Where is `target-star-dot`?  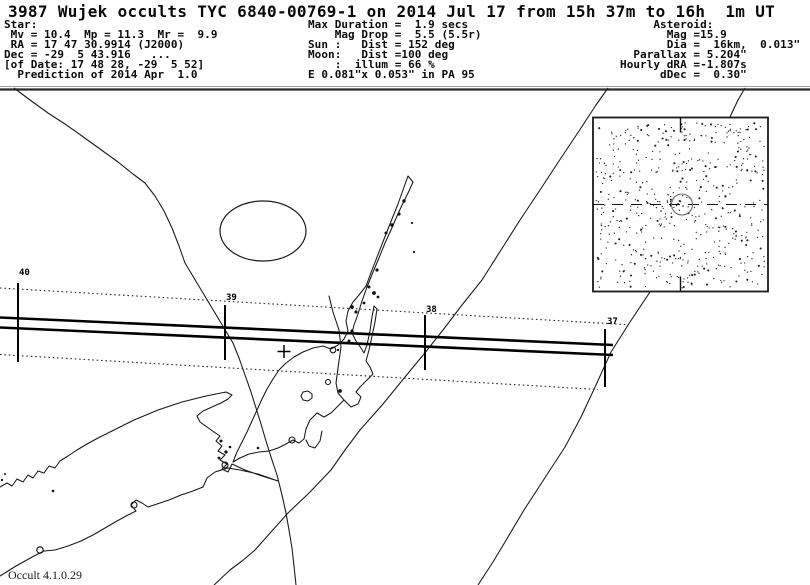 target-star-dot is located at coordinates (680, 201).